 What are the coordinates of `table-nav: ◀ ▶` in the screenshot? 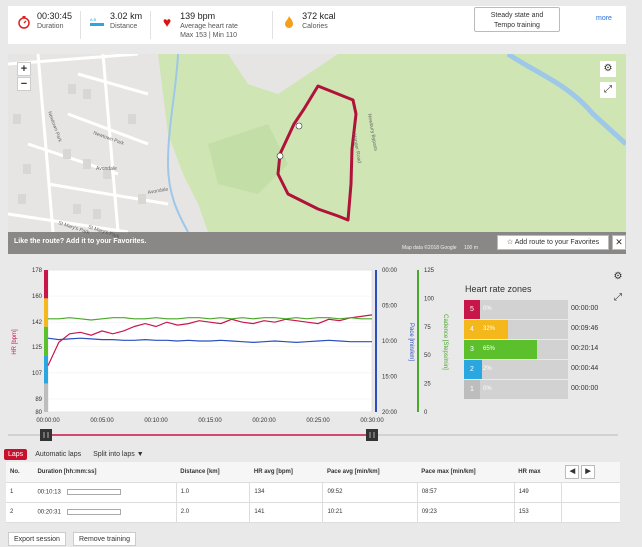 It's located at (590, 472).